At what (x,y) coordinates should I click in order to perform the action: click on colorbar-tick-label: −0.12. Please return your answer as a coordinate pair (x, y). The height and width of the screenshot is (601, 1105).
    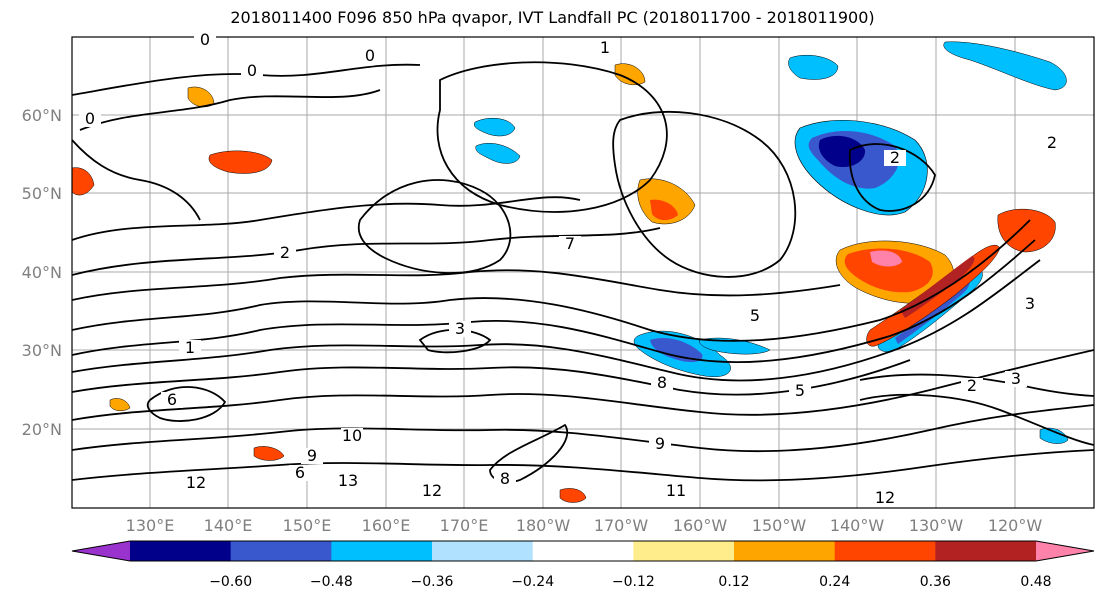
    Looking at the image, I should click on (633, 582).